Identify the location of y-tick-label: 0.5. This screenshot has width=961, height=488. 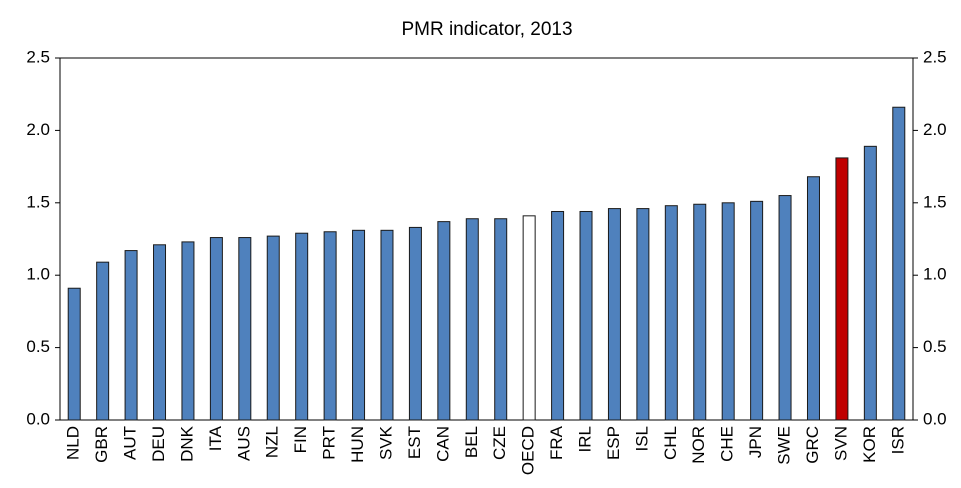
(38, 346).